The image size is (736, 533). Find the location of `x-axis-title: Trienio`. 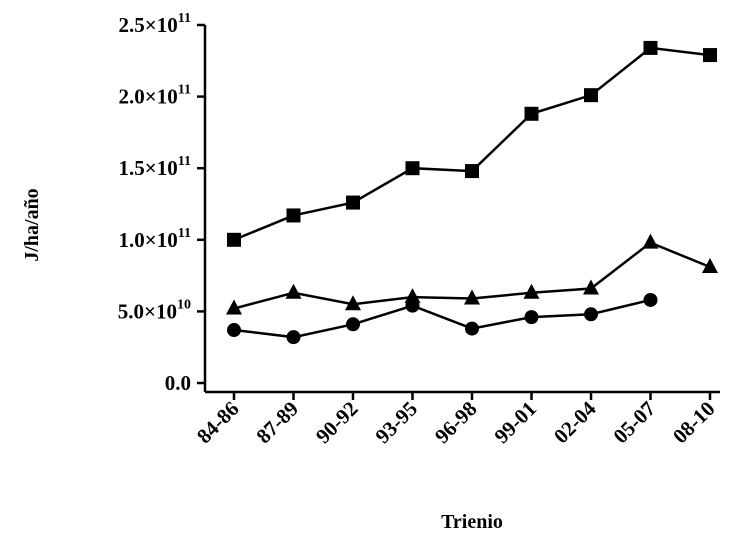

x-axis-title: Trienio is located at coordinates (472, 522).